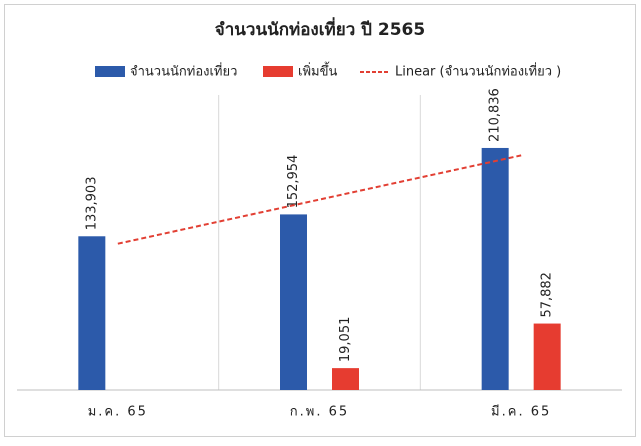 The height and width of the screenshot is (446, 641). What do you see at coordinates (345, 340) in the screenshot?
I see `data-label: 19,051` at bounding box center [345, 340].